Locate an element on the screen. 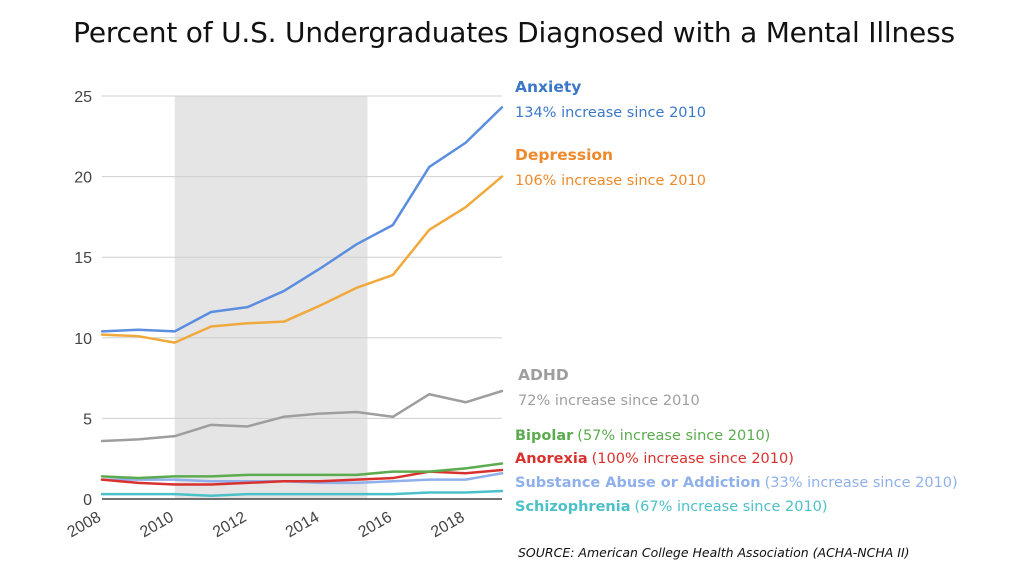  annotation-text-bipolar: (57% increase since 2010) is located at coordinates (674, 436).